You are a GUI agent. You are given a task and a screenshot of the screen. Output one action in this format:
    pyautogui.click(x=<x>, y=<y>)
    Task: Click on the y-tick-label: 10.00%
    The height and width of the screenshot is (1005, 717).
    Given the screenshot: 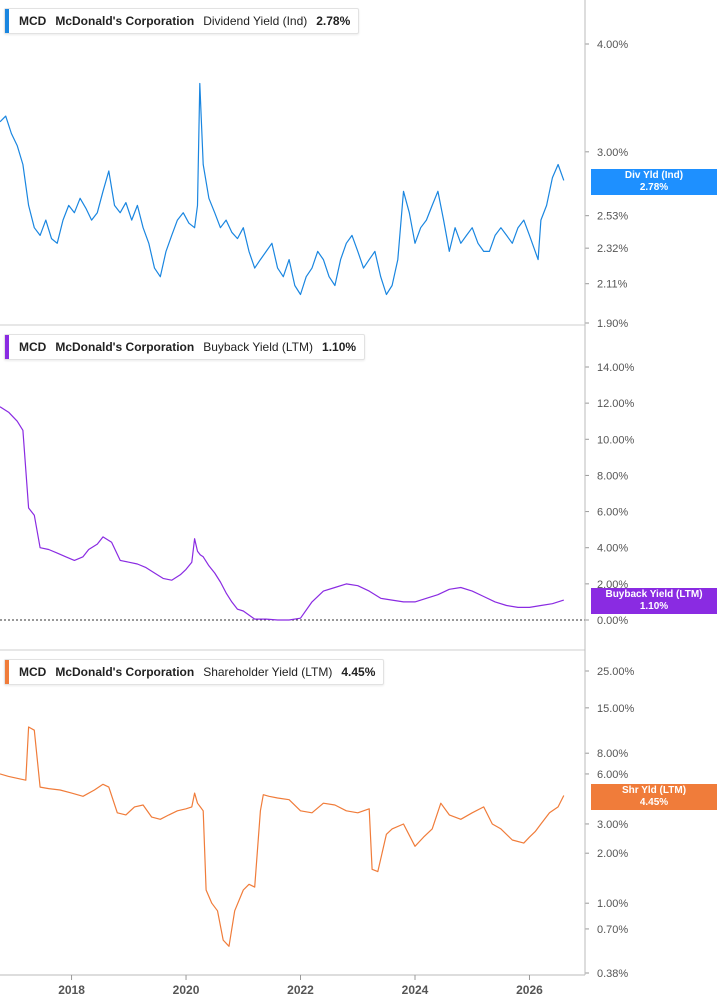 What is the action you would take?
    pyautogui.click(x=616, y=440)
    